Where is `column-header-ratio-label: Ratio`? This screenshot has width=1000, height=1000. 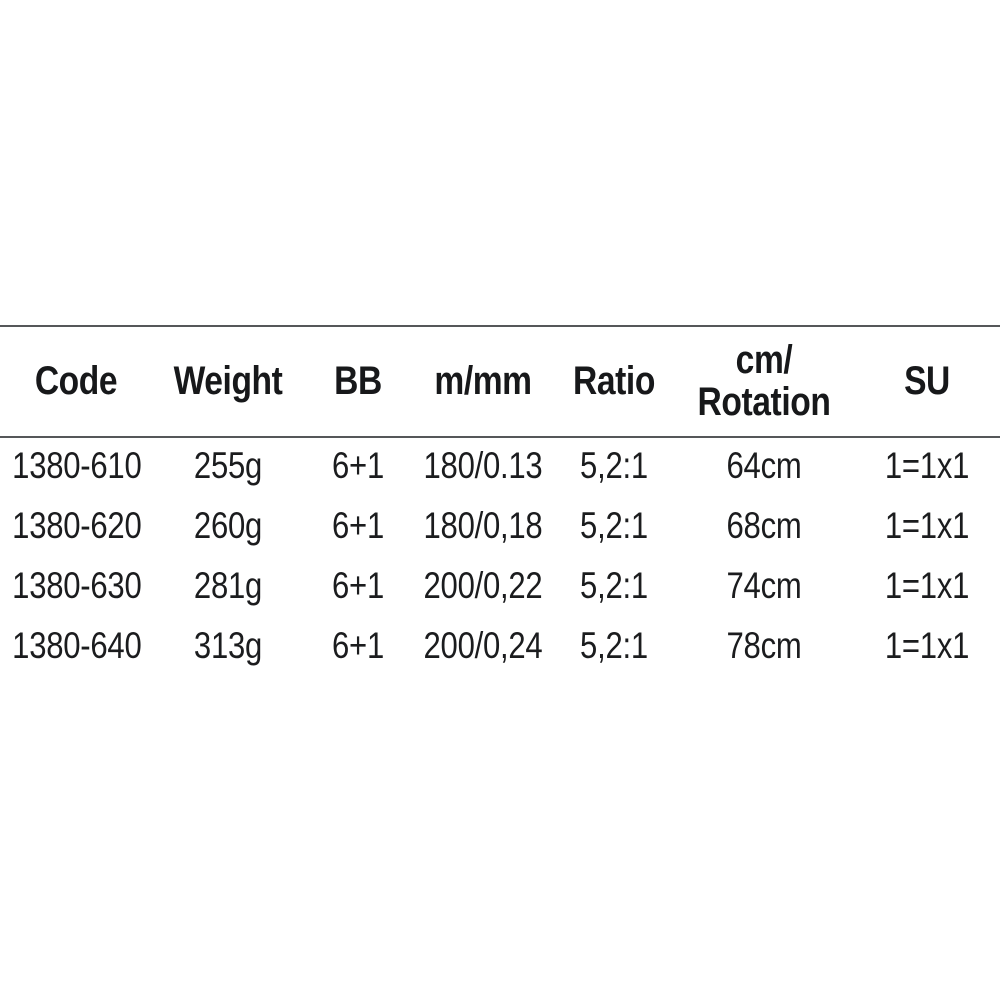 column-header-ratio-label: Ratio is located at coordinates (614, 380).